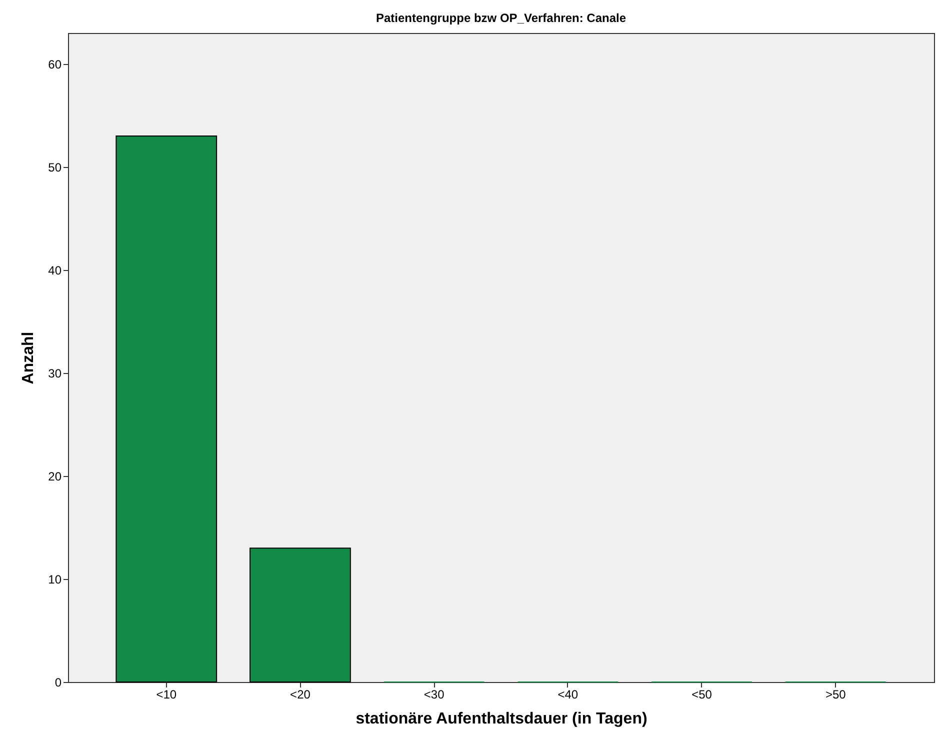 This screenshot has width=940, height=753. Describe the element at coordinates (835, 695) in the screenshot. I see `x-tick-label: >50` at that location.